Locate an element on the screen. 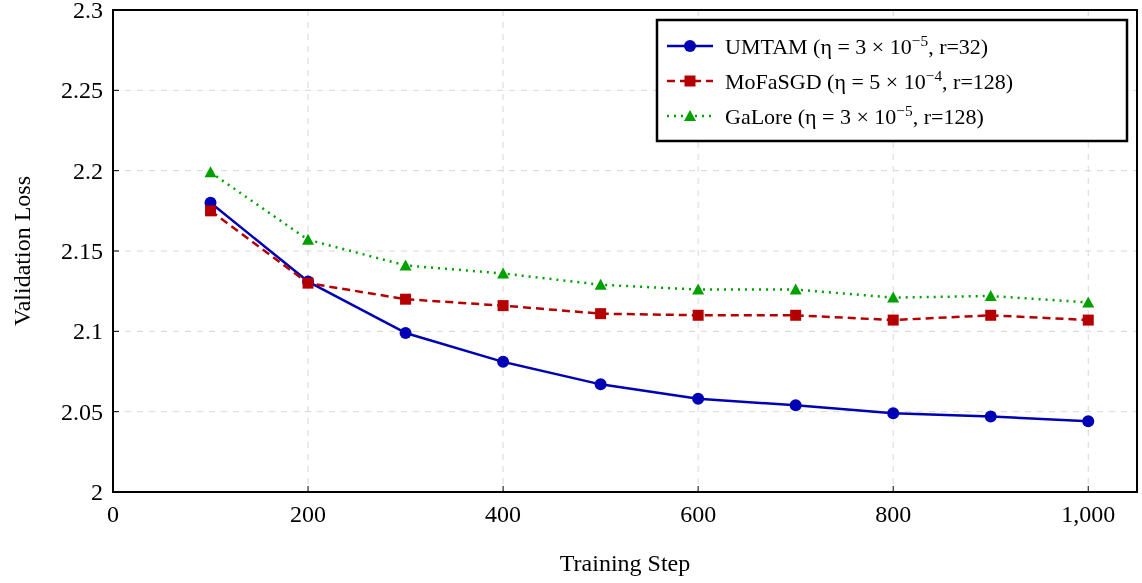  y-tick-label: 2.3 is located at coordinates (88, 11).